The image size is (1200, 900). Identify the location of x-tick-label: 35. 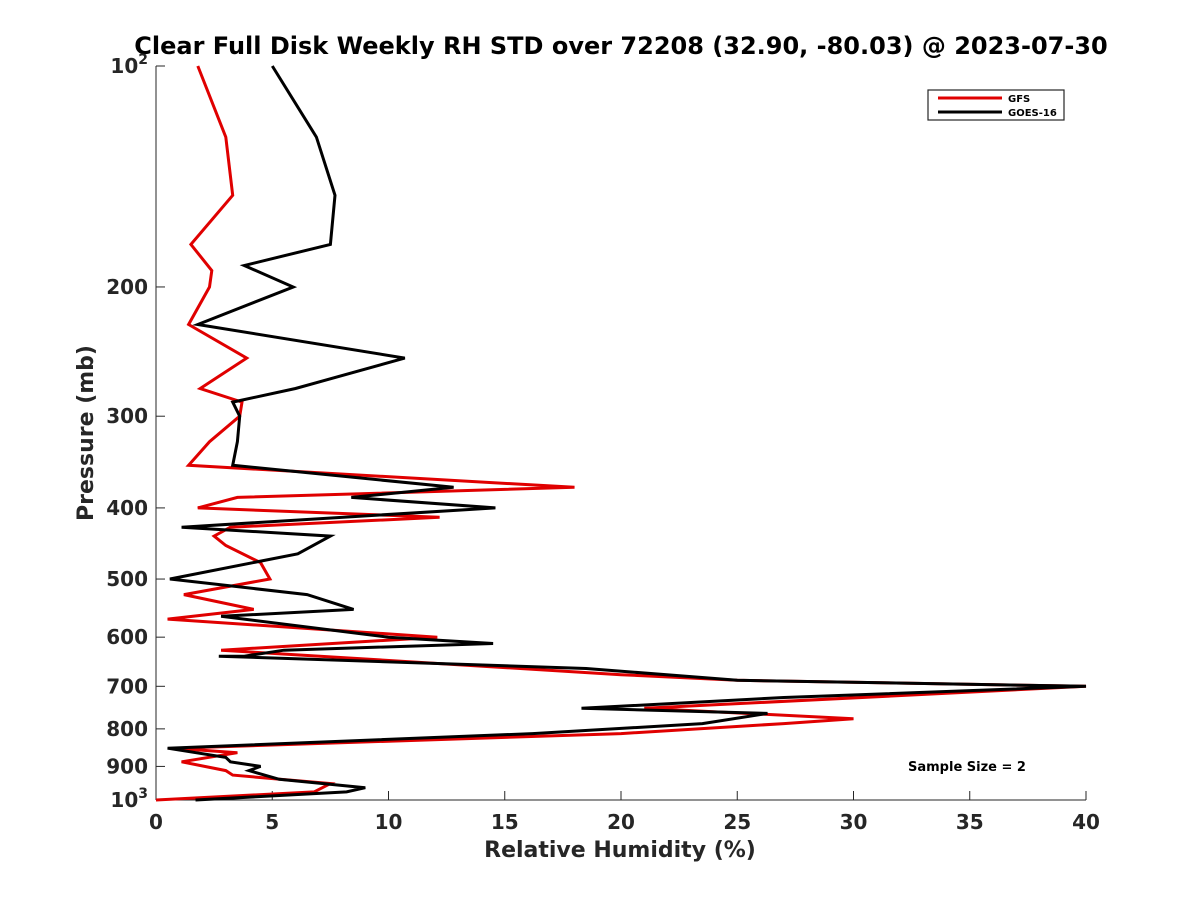
(970, 822).